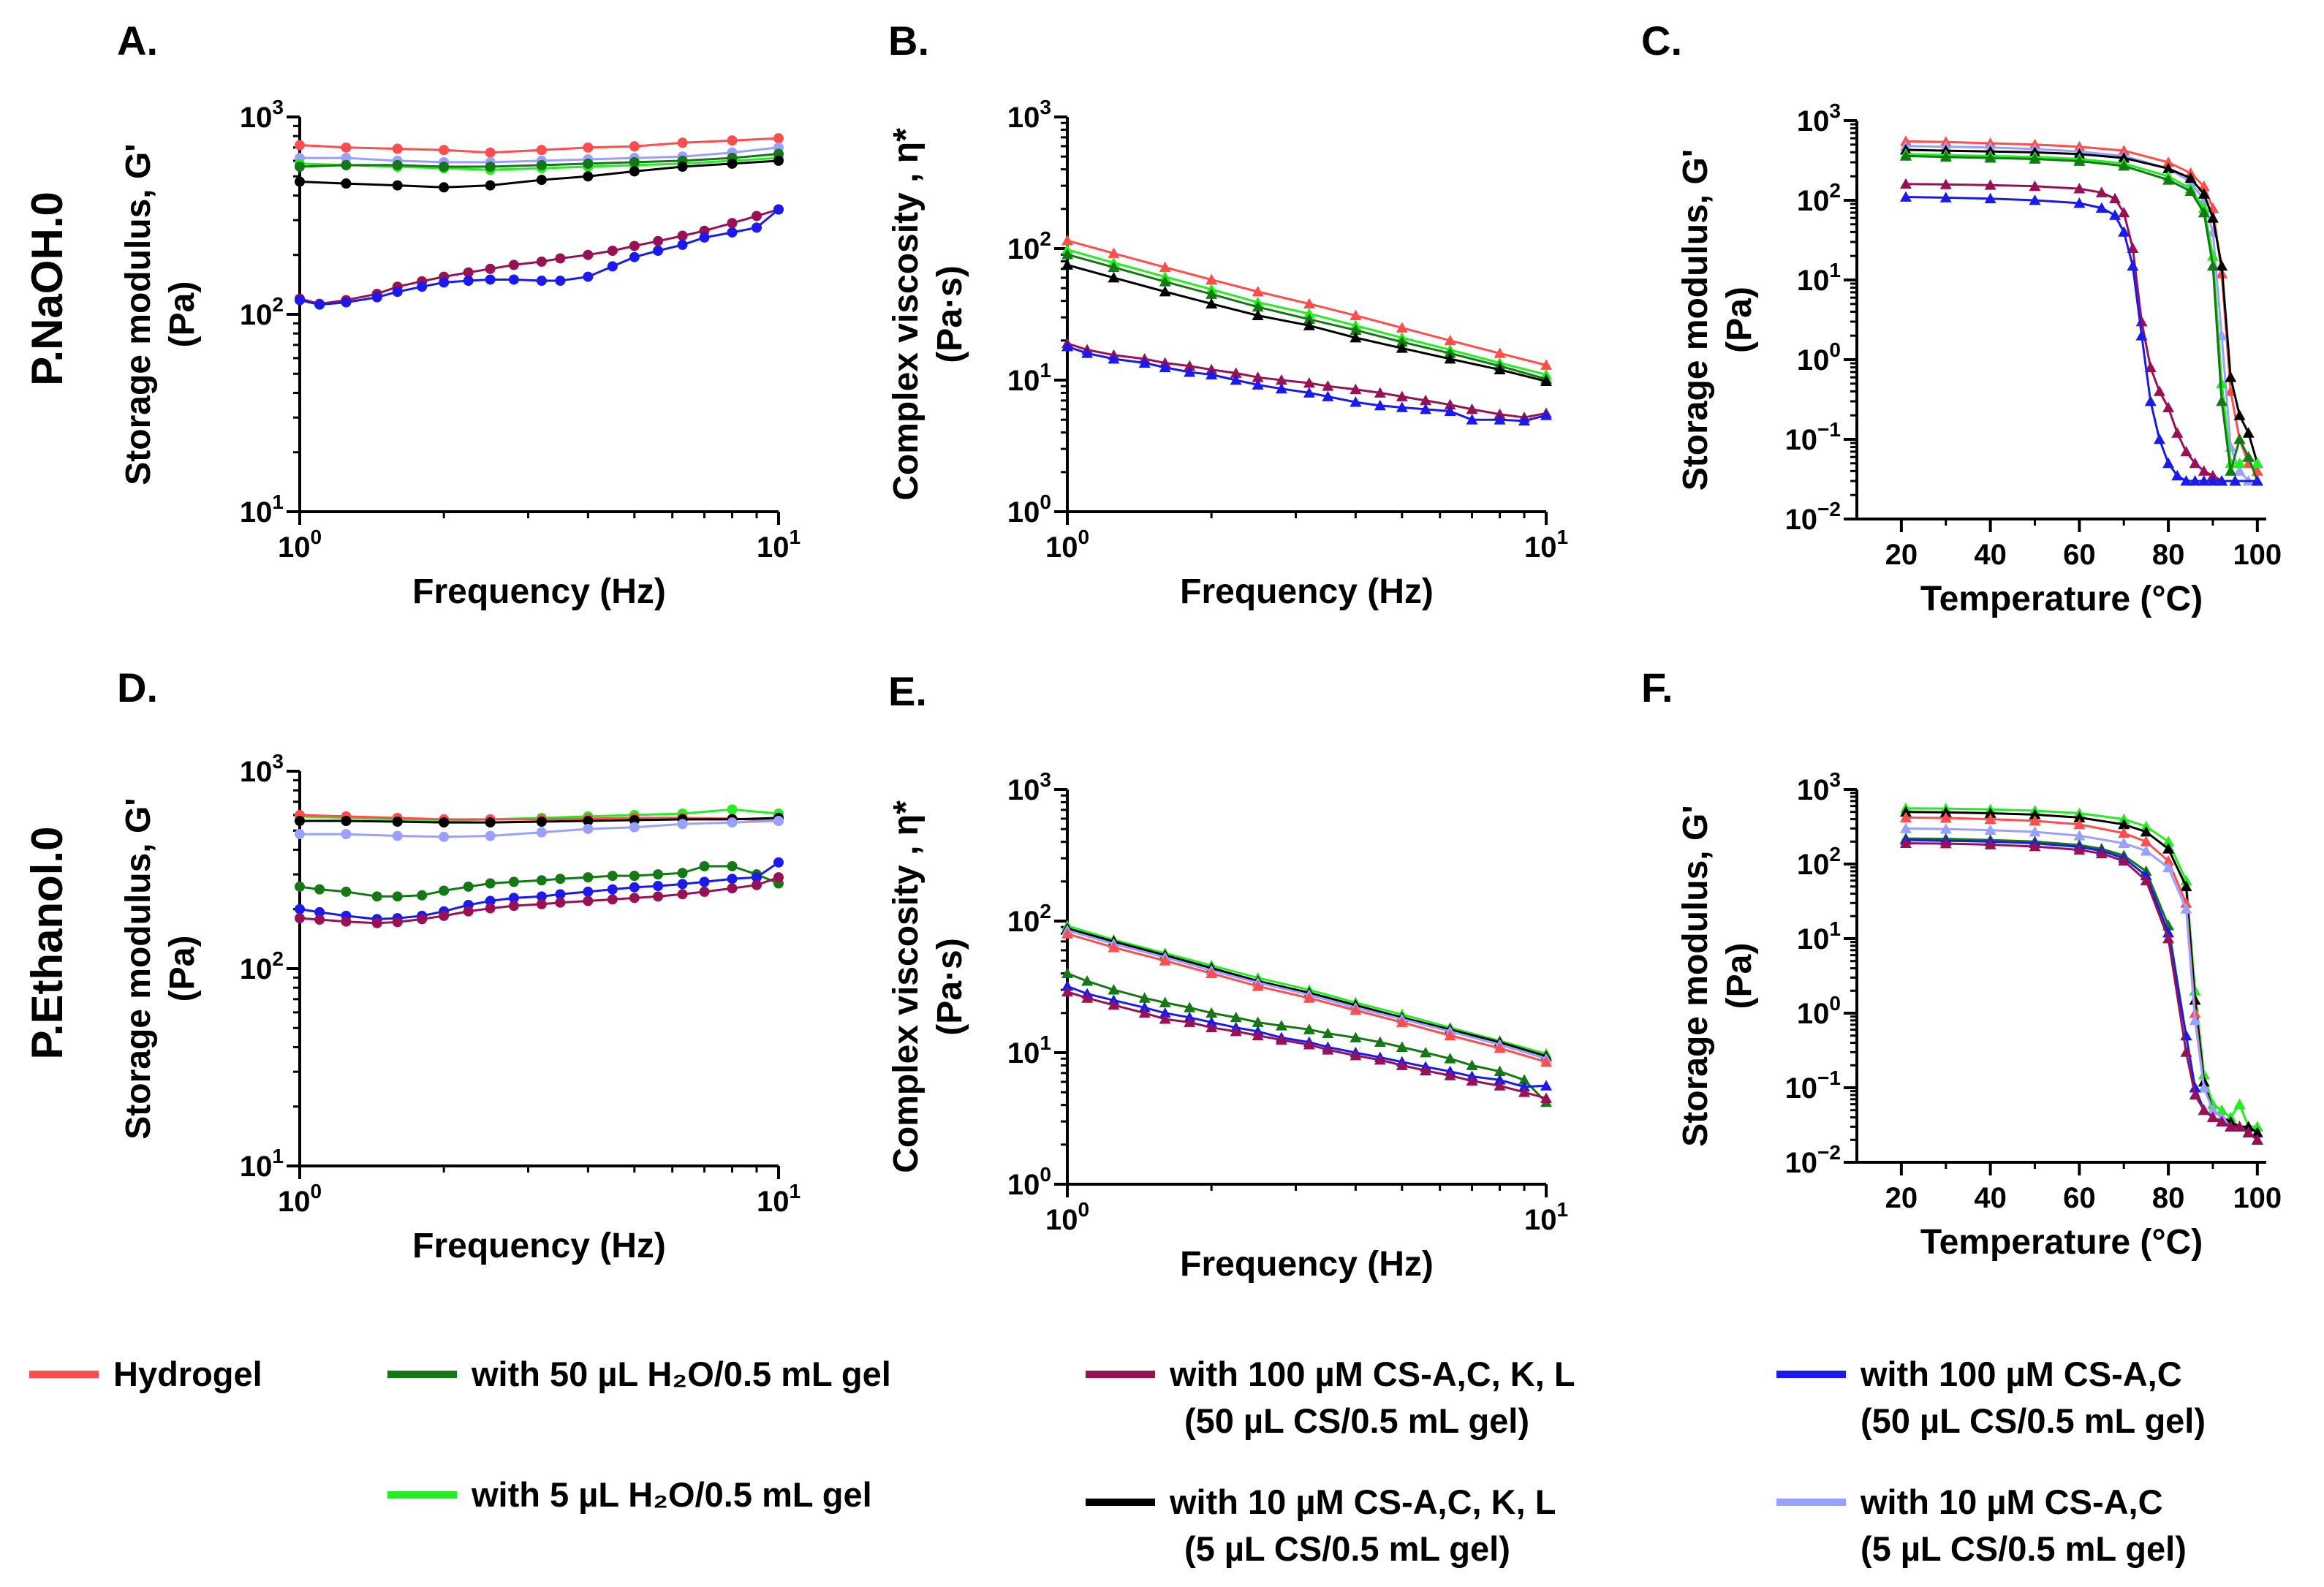  Describe the element at coordinates (629, 1495) in the screenshot. I see `legend-item-h2o5: with 5 µL H₂O/0.5 mL gel` at that location.